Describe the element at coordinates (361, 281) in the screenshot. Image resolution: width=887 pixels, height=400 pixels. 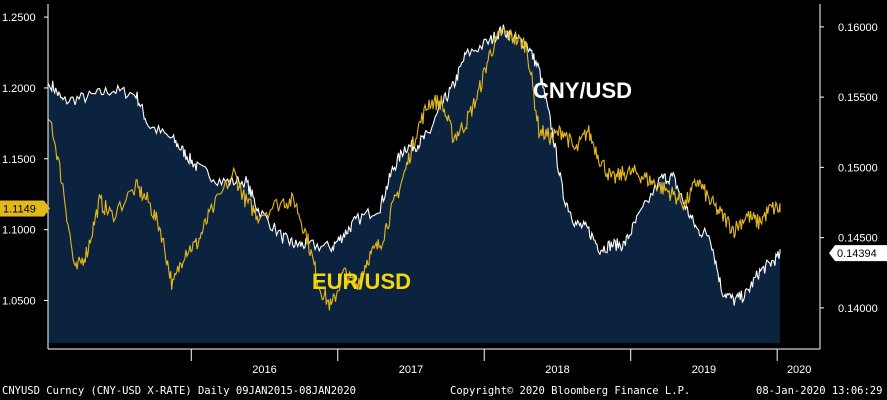
I see `eur-usd-annotation: EUR/USD` at that location.